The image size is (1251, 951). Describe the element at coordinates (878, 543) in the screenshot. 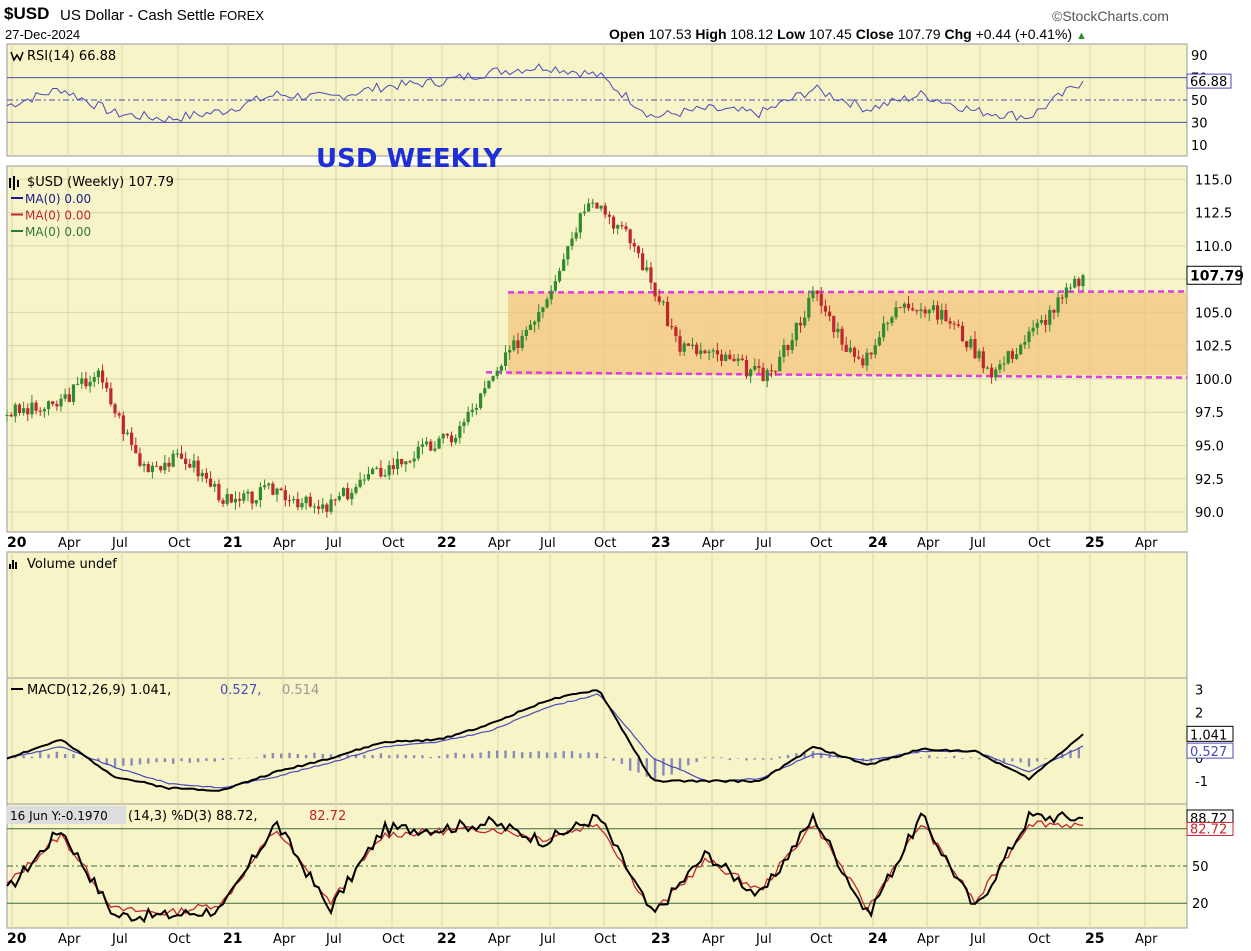

I see `time-axis-label: 24` at that location.